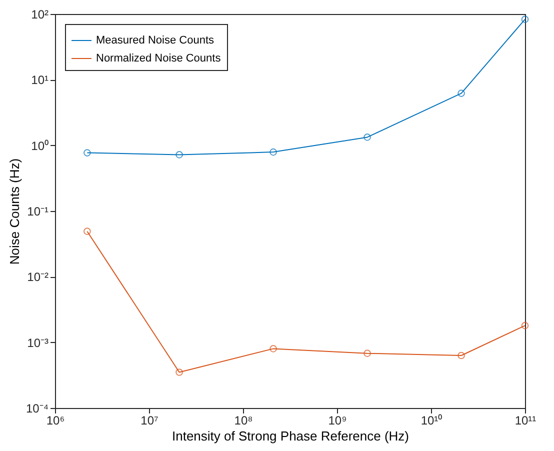 This screenshot has height=451, width=554. What do you see at coordinates (525, 421) in the screenshot?
I see `x-tick-label: 10¹¹` at bounding box center [525, 421].